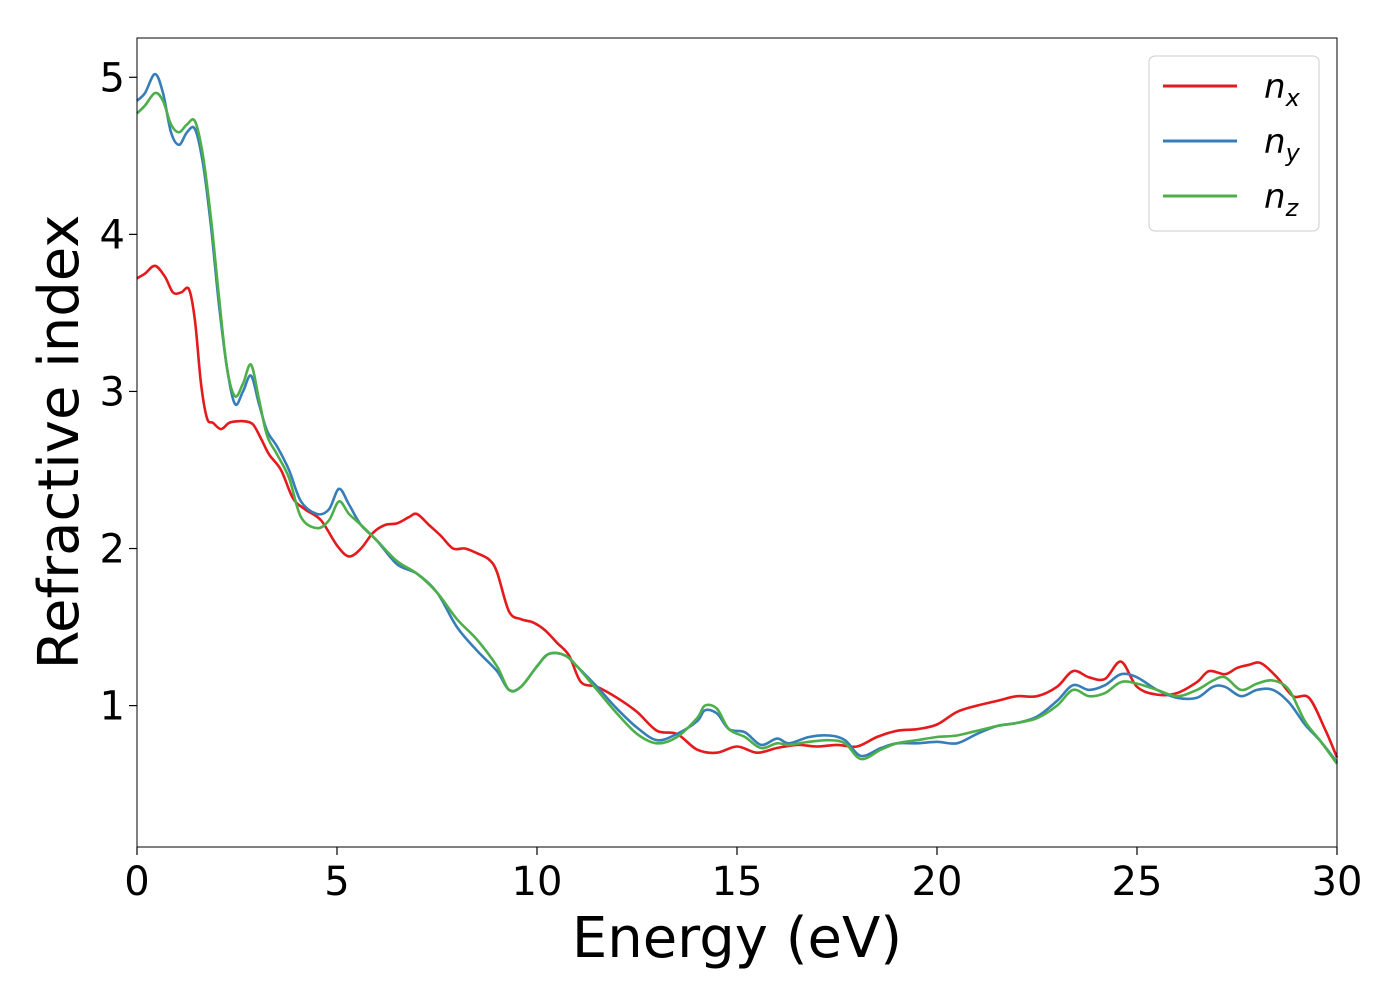 The width and height of the screenshot is (1400, 1000). I want to click on x-tick-label: 15, so click(737, 882).